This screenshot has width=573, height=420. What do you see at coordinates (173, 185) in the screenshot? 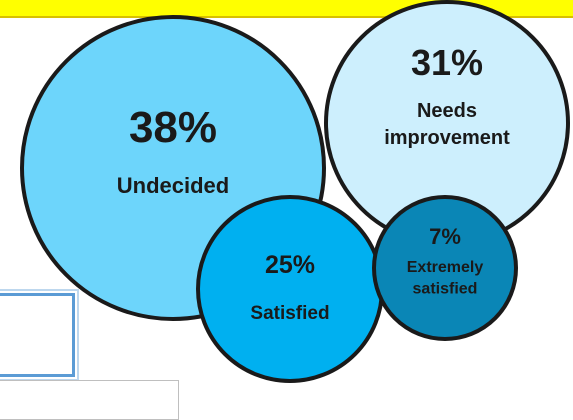
I see `bubble-label-undecided: Undecided` at bounding box center [173, 185].